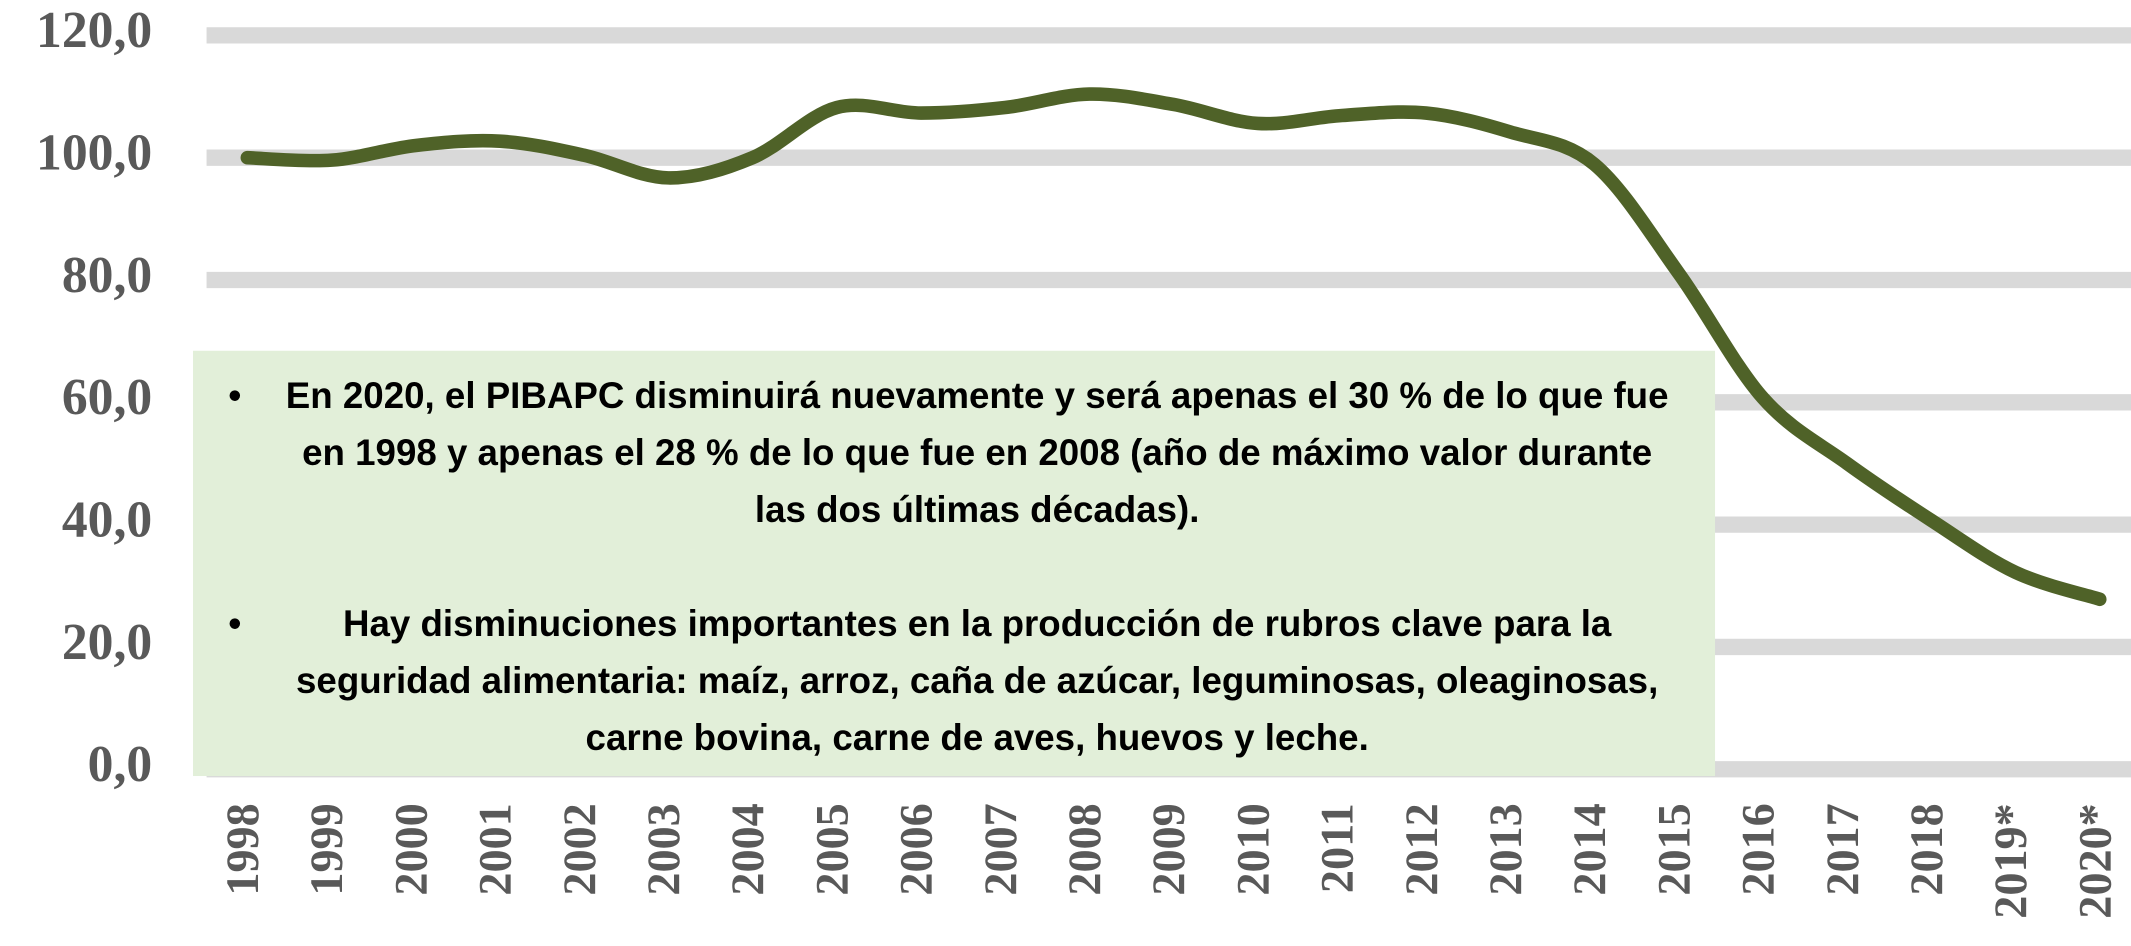 The width and height of the screenshot is (2131, 946). What do you see at coordinates (579, 849) in the screenshot?
I see `x-tick-label: 2002` at bounding box center [579, 849].